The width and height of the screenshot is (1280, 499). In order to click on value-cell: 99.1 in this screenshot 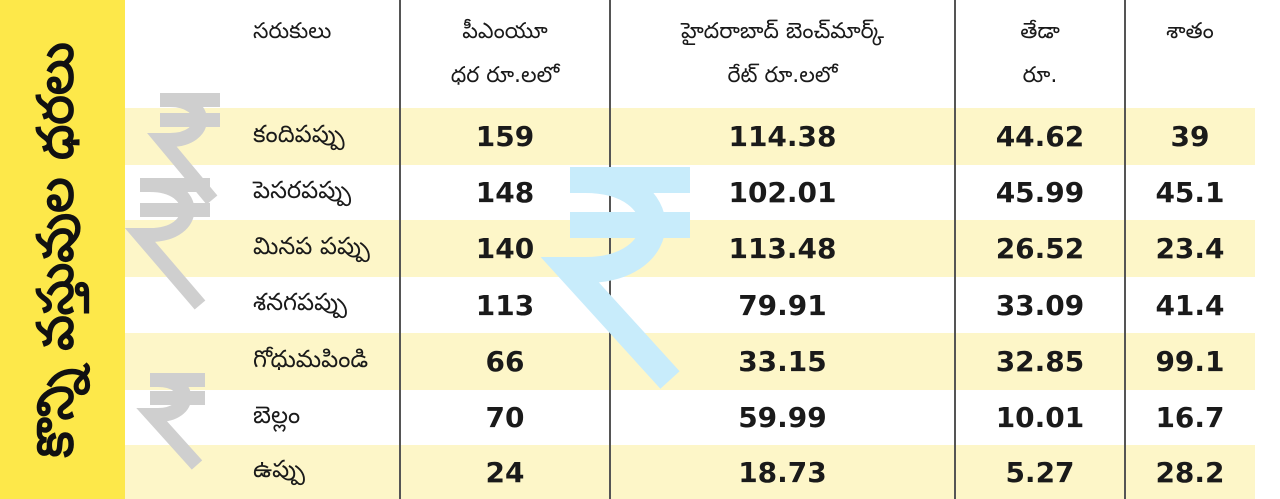, I will do `click(1190, 361)`.